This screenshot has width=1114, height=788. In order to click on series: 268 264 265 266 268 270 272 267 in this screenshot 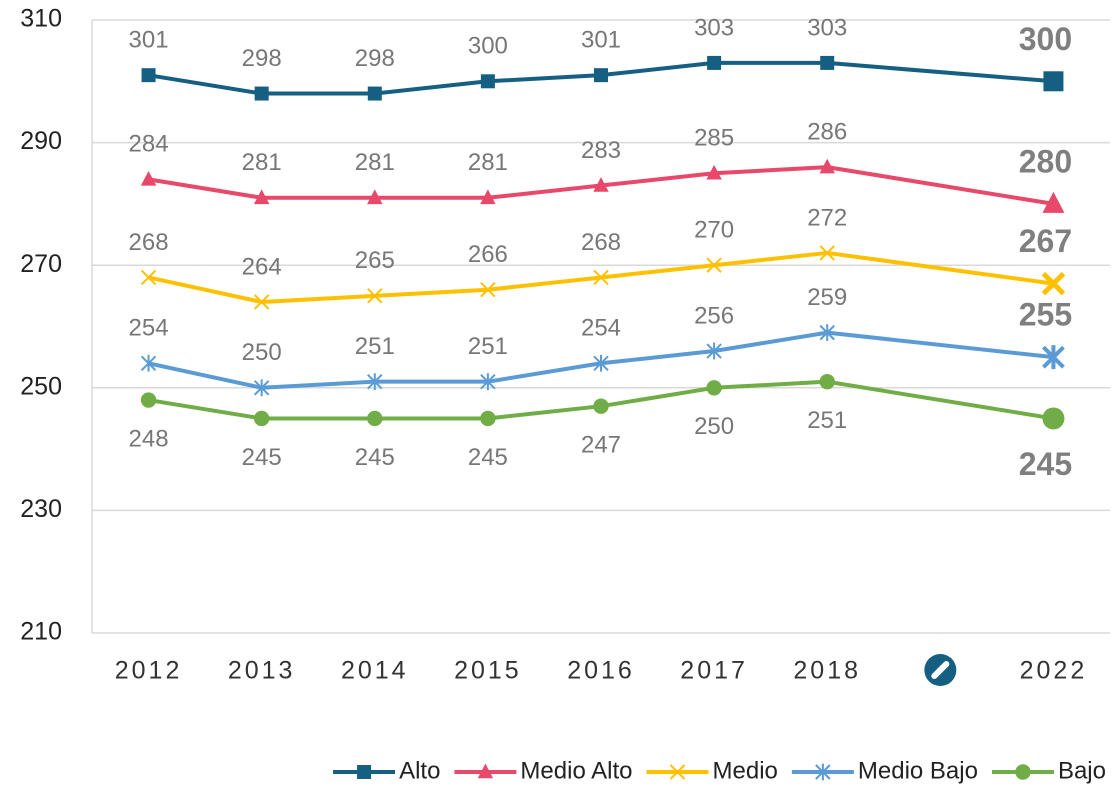, I will do `click(600, 257)`.